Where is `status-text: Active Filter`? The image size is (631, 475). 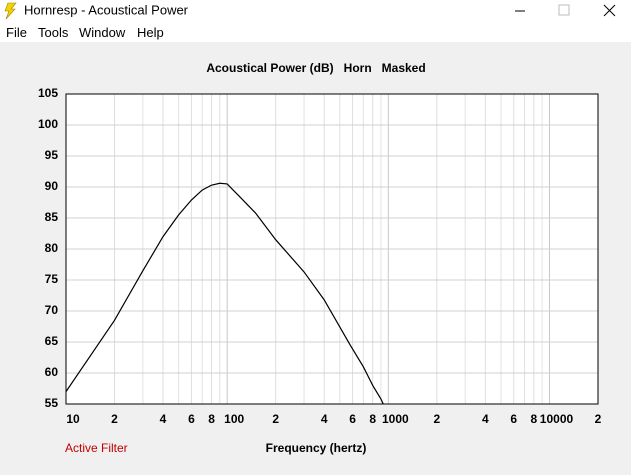 status-text: Active Filter is located at coordinates (96, 448).